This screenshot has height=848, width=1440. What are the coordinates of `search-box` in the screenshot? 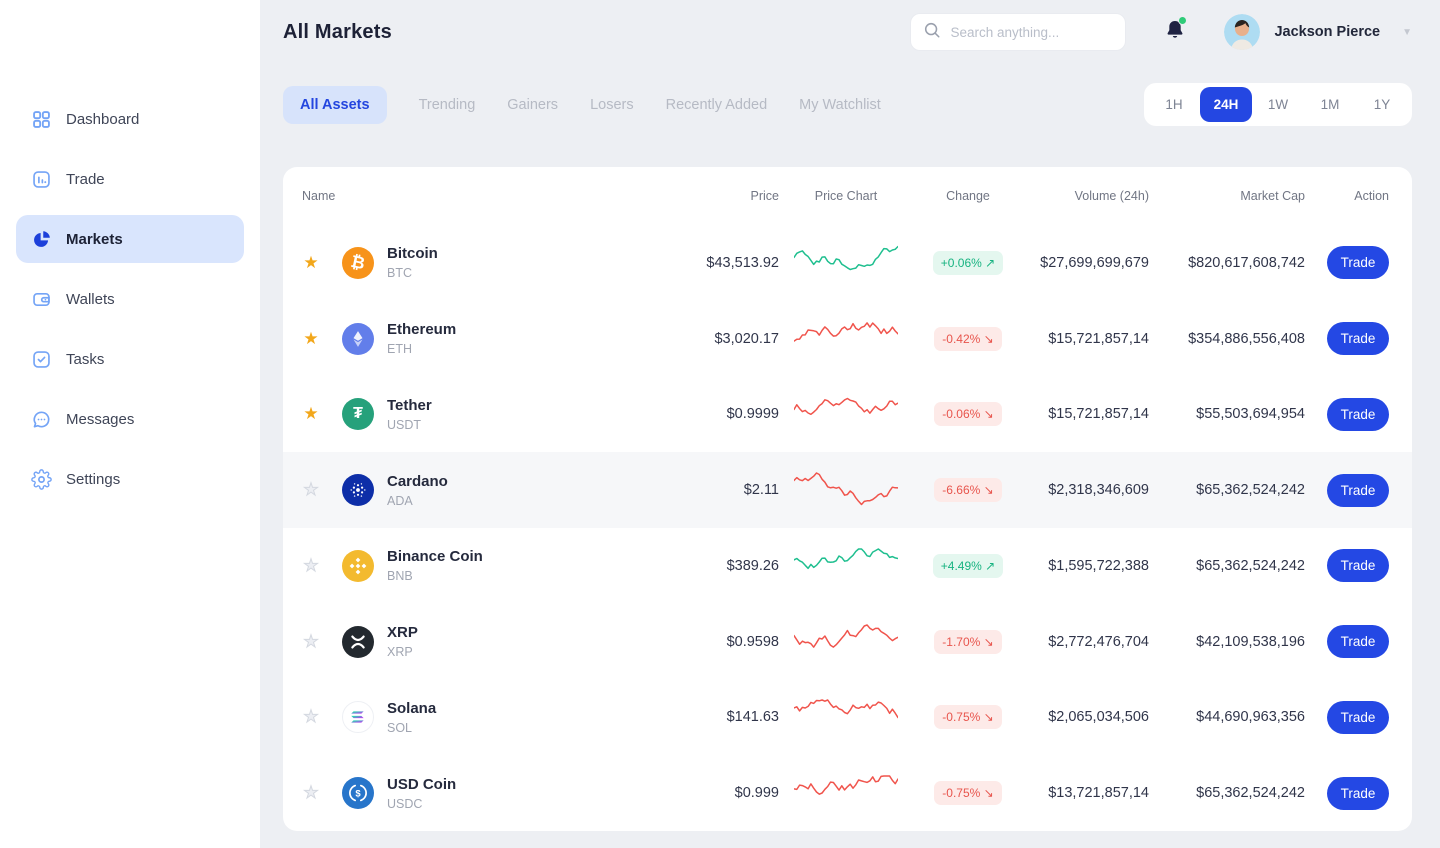 It's located at (1018, 32).